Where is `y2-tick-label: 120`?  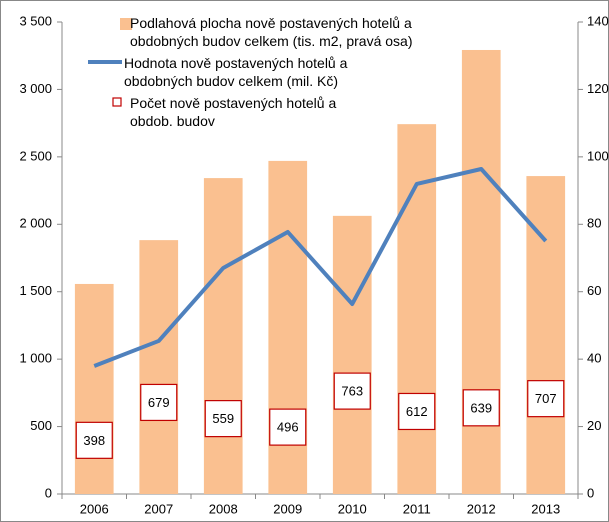
y2-tick-label: 120 is located at coordinates (598, 88).